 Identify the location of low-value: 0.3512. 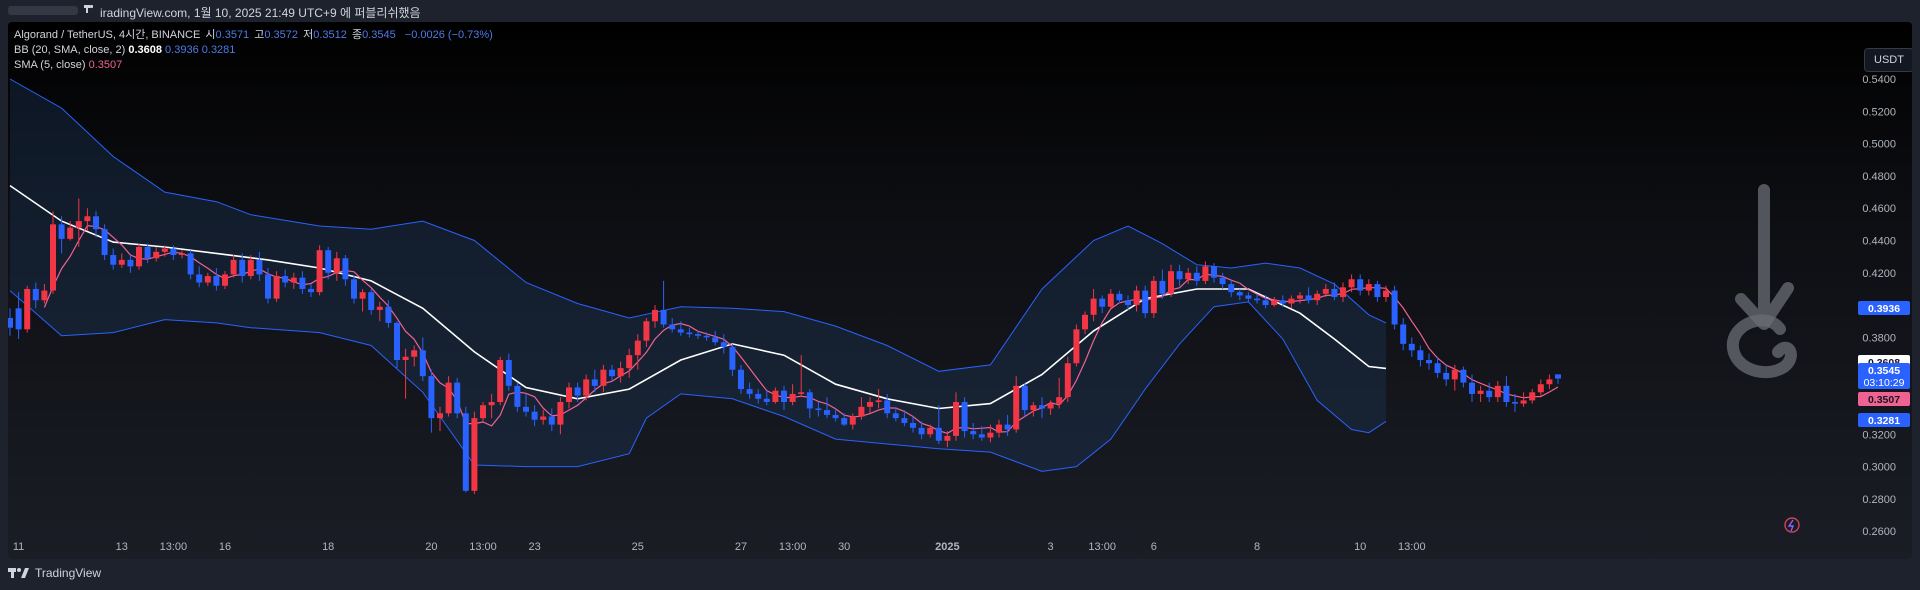
(330, 35).